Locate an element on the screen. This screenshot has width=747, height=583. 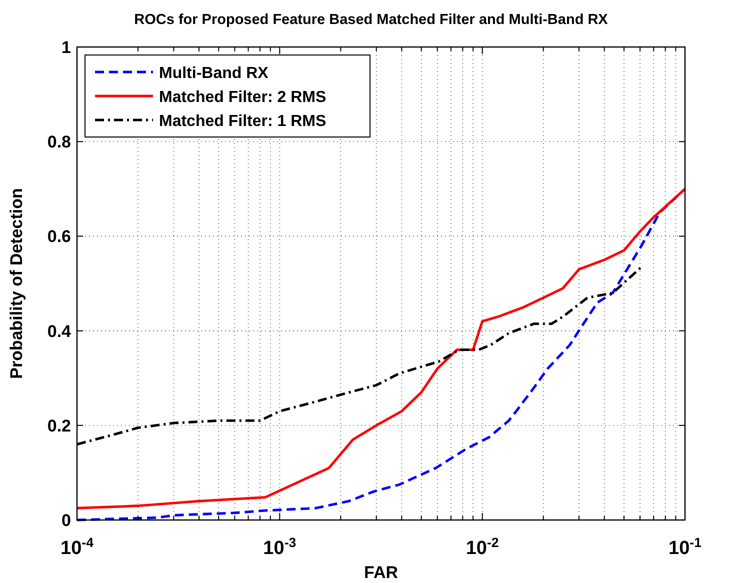
y-tick-label: 0.4 is located at coordinates (59, 331).